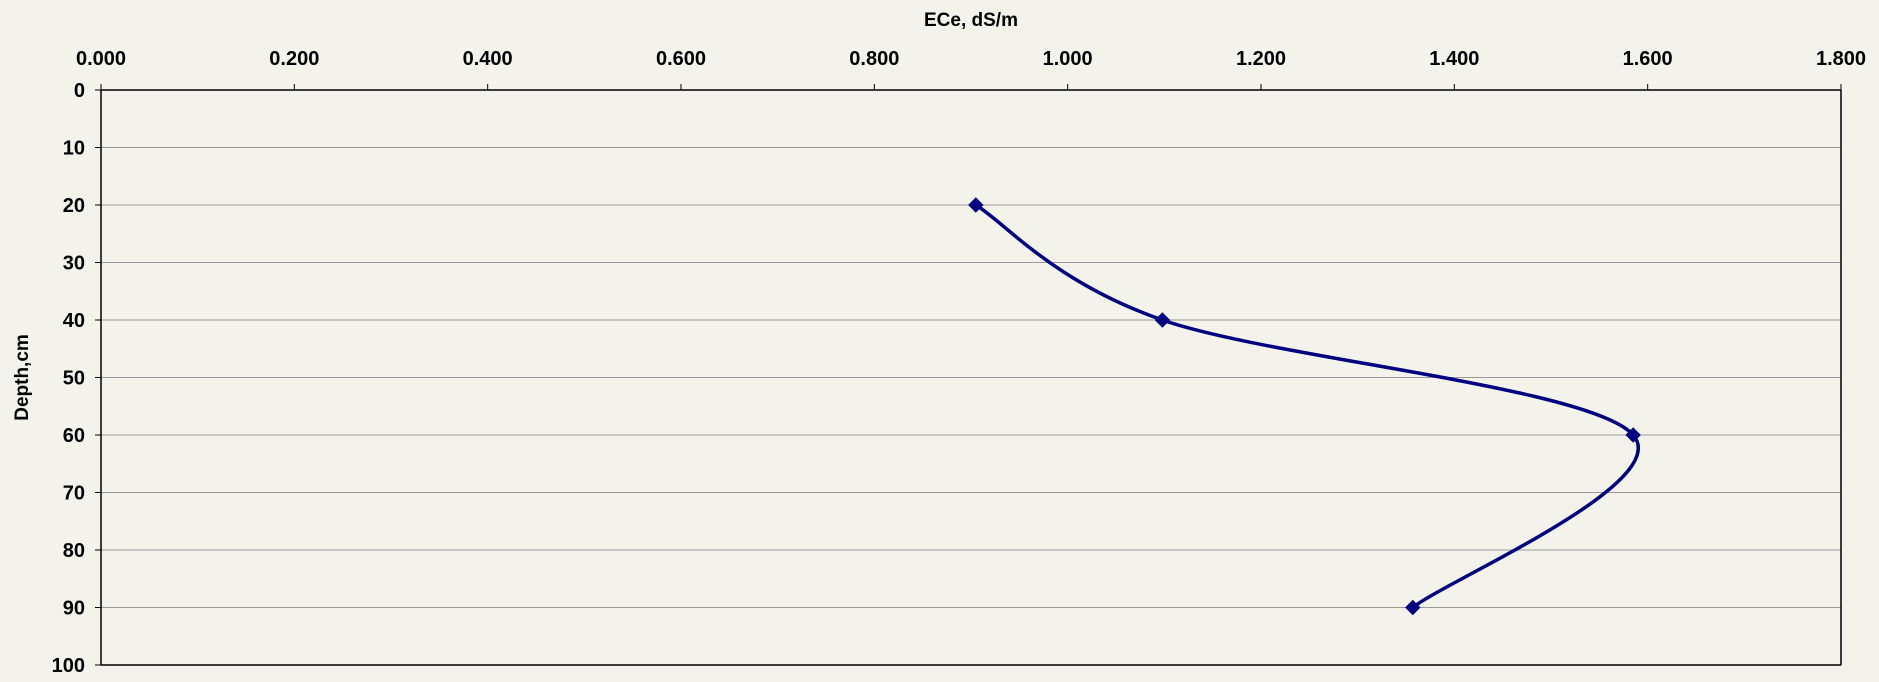 The height and width of the screenshot is (682, 1879). Describe the element at coordinates (681, 59) in the screenshot. I see `x-tick-label: 0.600` at that location.